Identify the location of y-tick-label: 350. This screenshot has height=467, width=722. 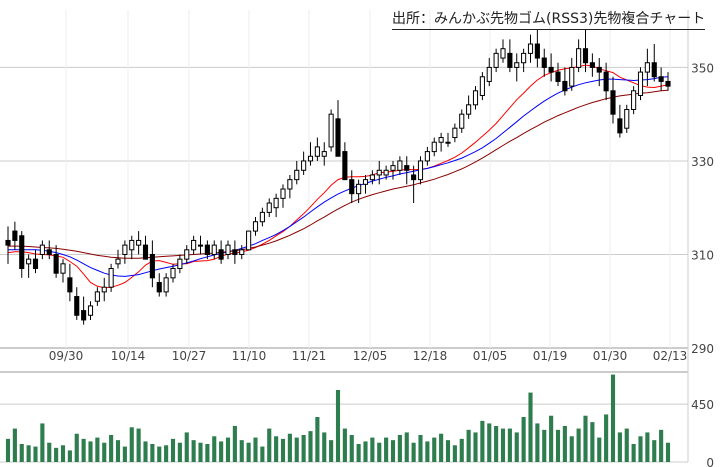
(702, 68).